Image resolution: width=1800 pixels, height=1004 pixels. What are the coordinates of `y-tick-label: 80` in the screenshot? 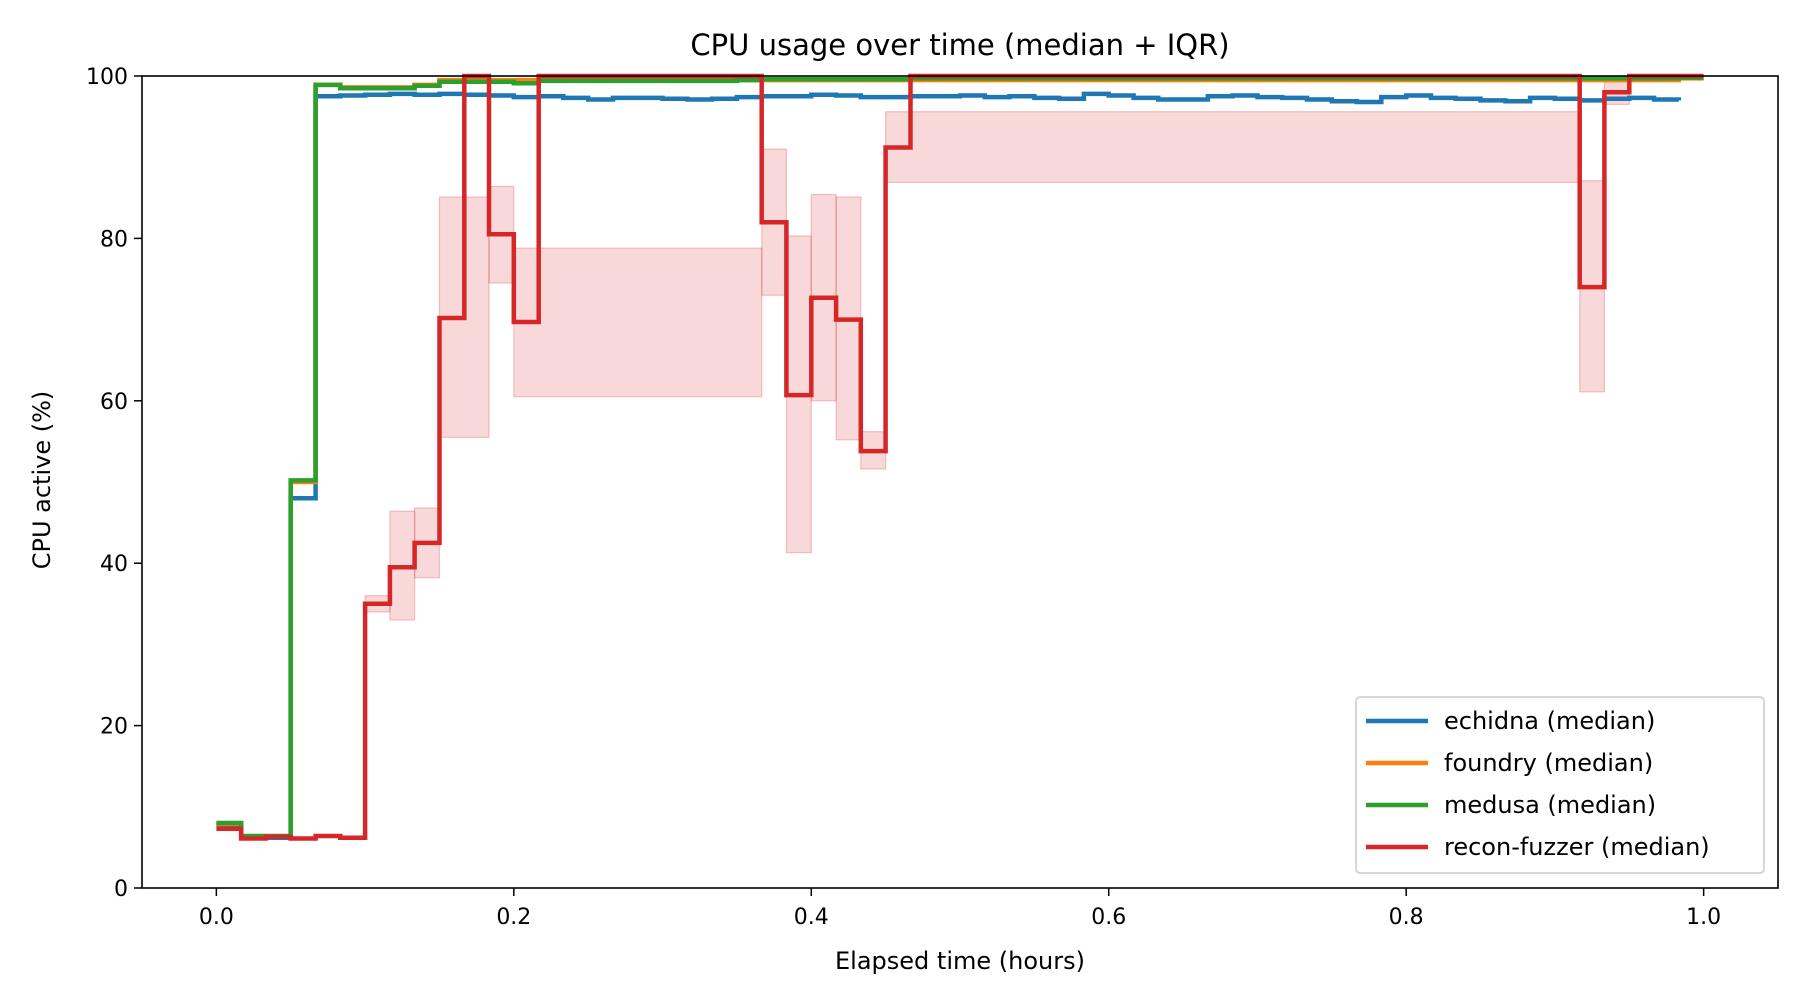 It's located at (114, 239).